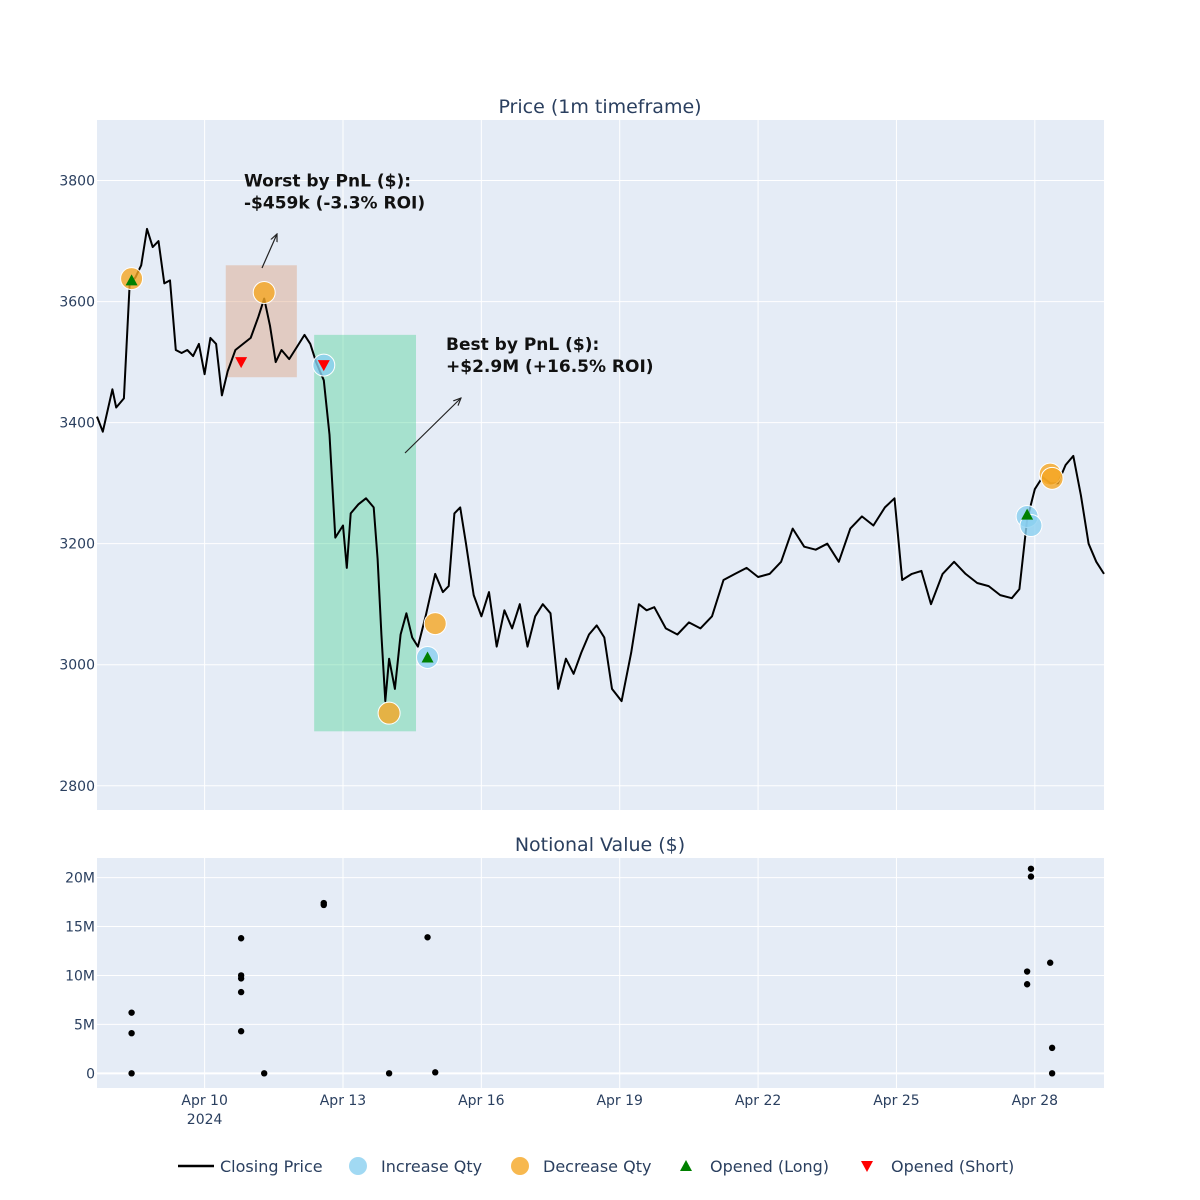 The image size is (1200, 1200). Describe the element at coordinates (77, 303) in the screenshot. I see `price-y-tick-label: 3600` at that location.